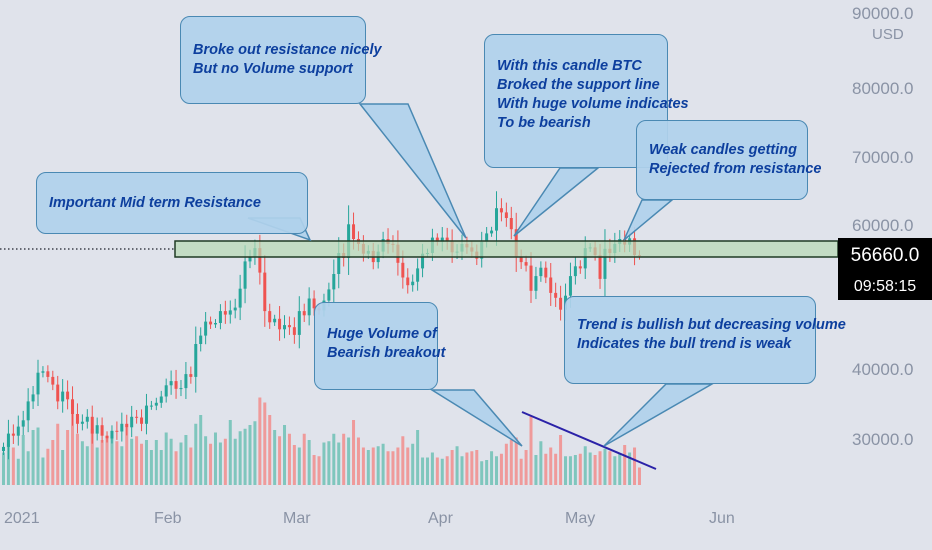  Describe the element at coordinates (885, 287) in the screenshot. I see `candle-countdown-badge: 09:58:15` at that location.